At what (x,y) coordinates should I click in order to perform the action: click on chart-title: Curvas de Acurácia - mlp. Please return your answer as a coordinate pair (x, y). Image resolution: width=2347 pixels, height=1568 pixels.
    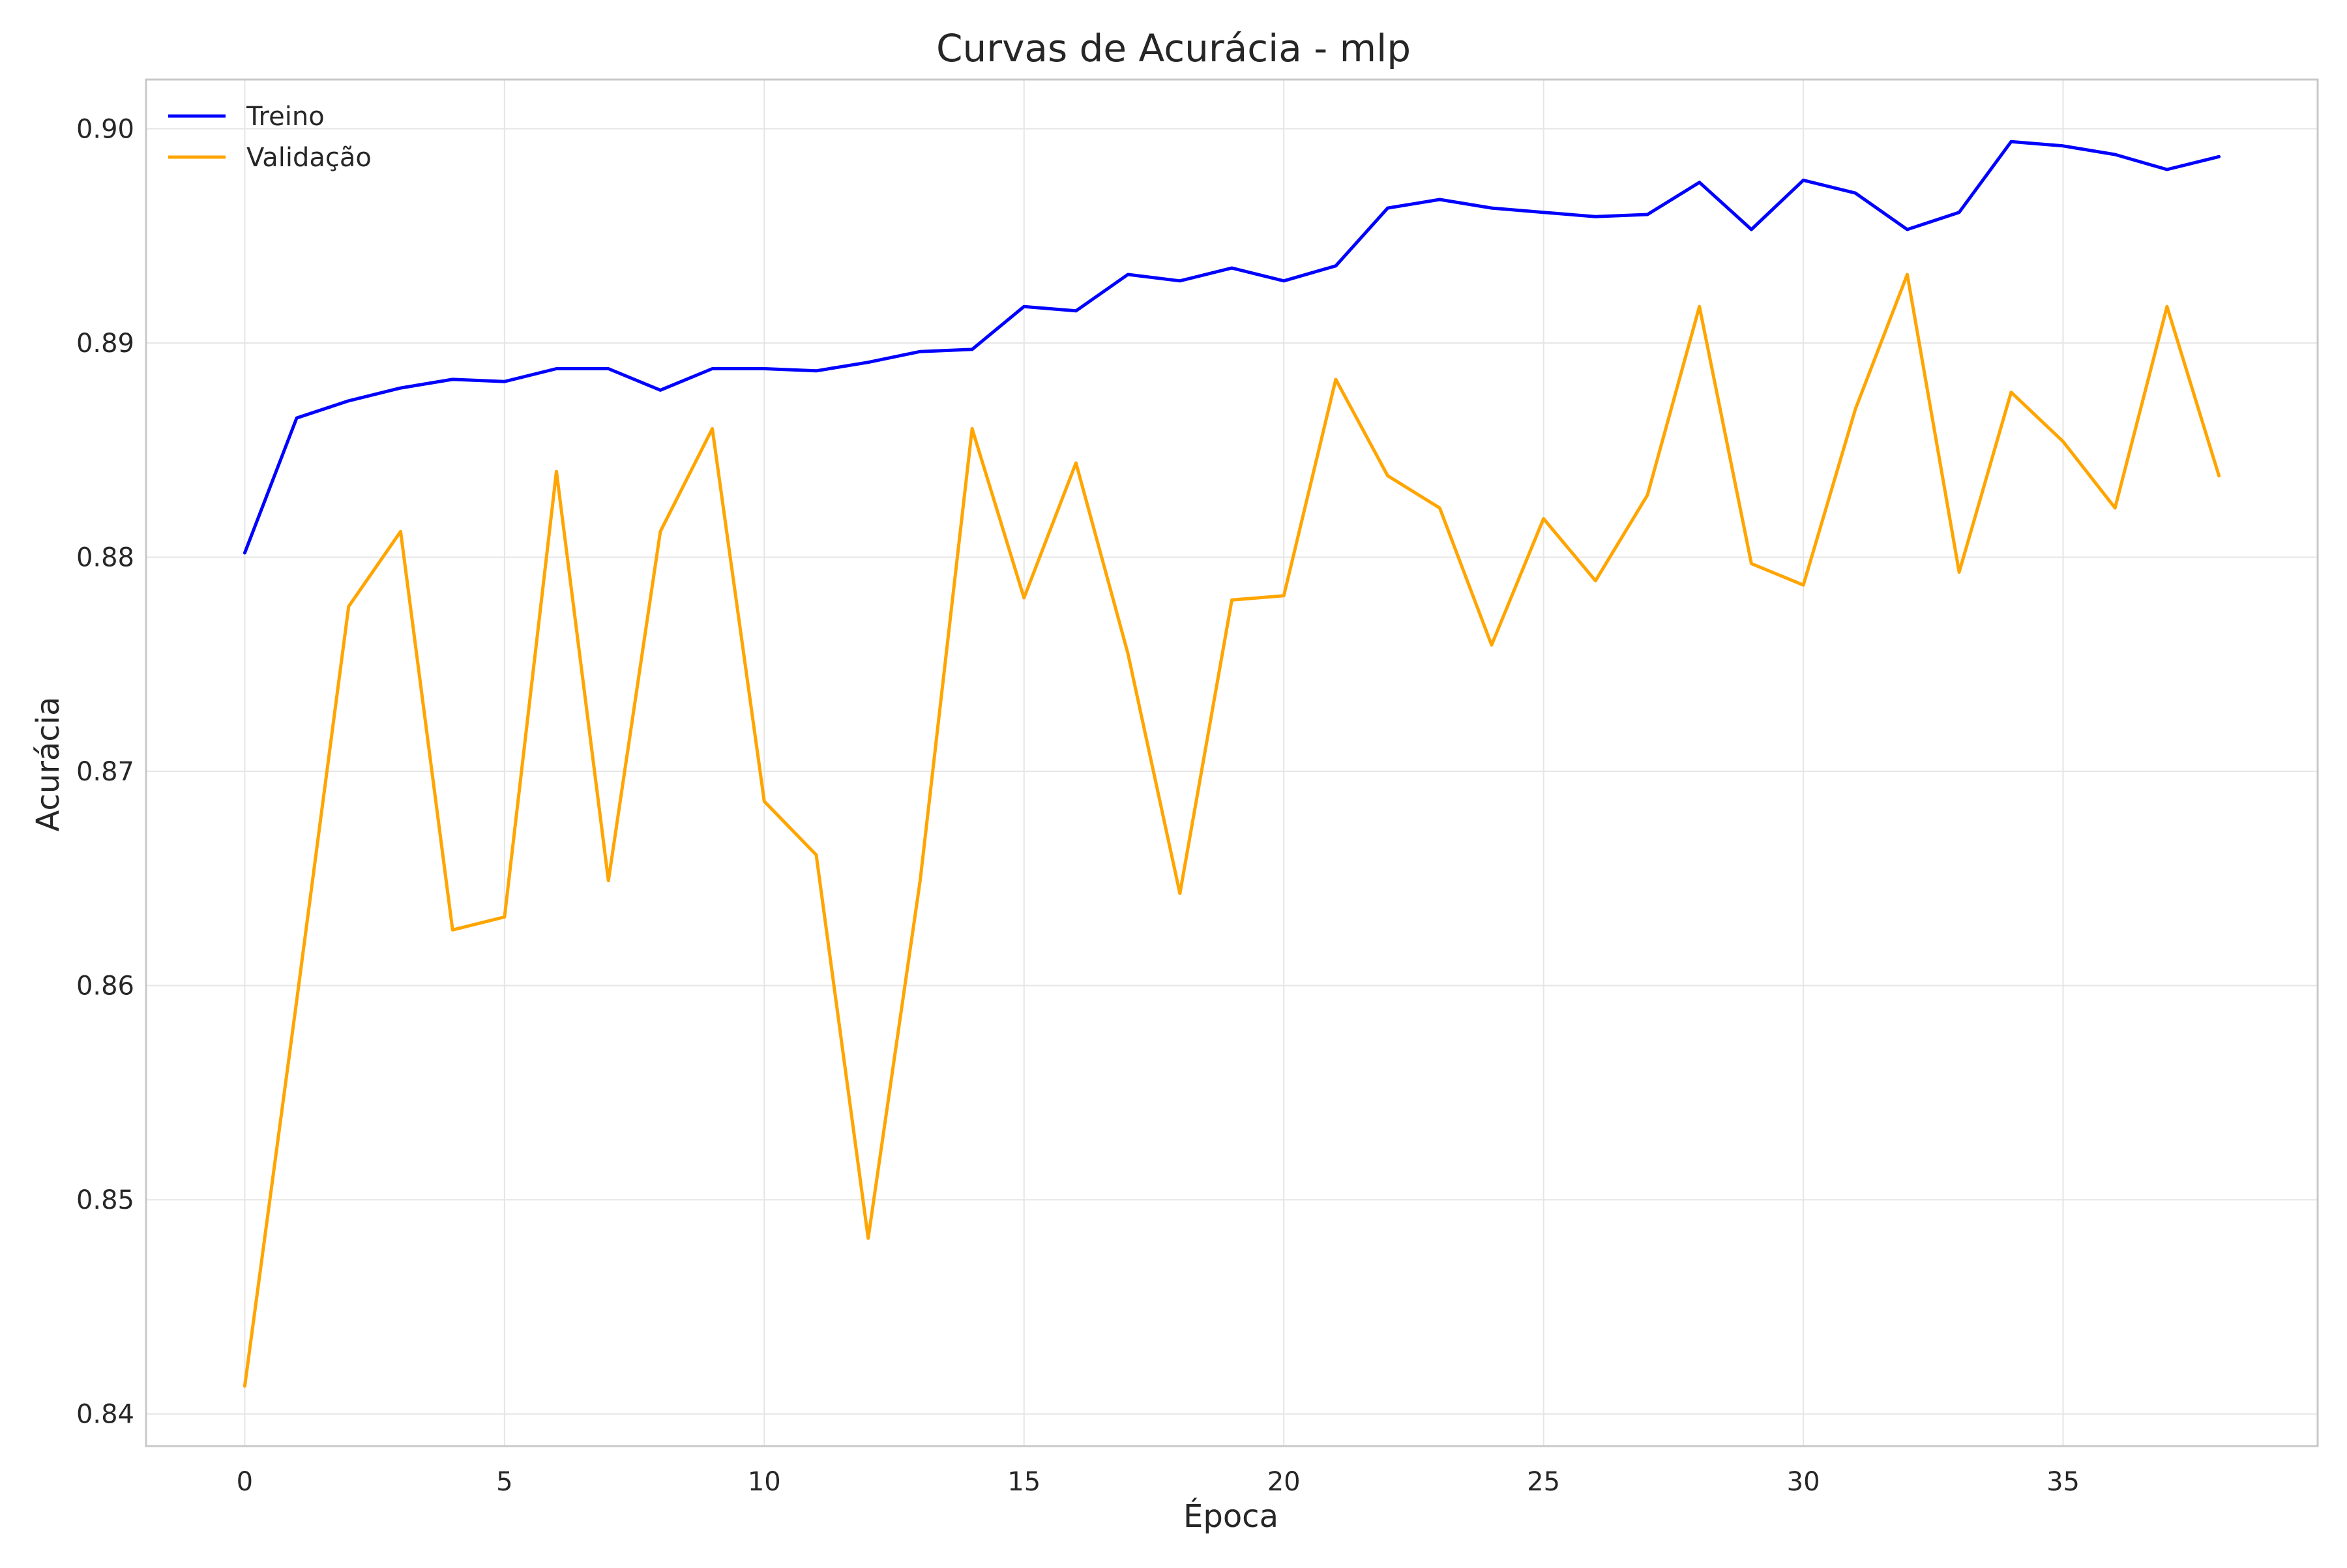
    Looking at the image, I should click on (1173, 48).